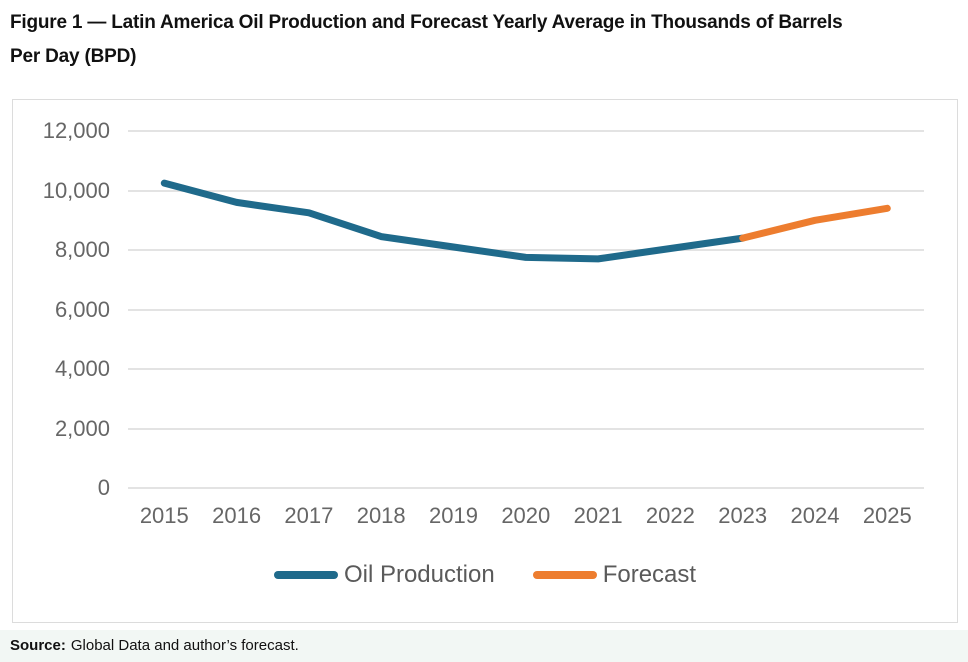 Image resolution: width=968 pixels, height=662 pixels. What do you see at coordinates (453, 221) in the screenshot?
I see `oil-production-line` at bounding box center [453, 221].